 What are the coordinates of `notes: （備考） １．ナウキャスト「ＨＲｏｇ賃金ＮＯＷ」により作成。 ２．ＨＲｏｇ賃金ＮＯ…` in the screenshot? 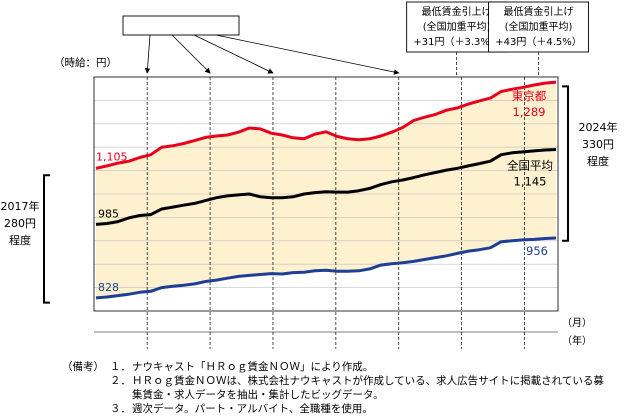 It's located at (351, 388).